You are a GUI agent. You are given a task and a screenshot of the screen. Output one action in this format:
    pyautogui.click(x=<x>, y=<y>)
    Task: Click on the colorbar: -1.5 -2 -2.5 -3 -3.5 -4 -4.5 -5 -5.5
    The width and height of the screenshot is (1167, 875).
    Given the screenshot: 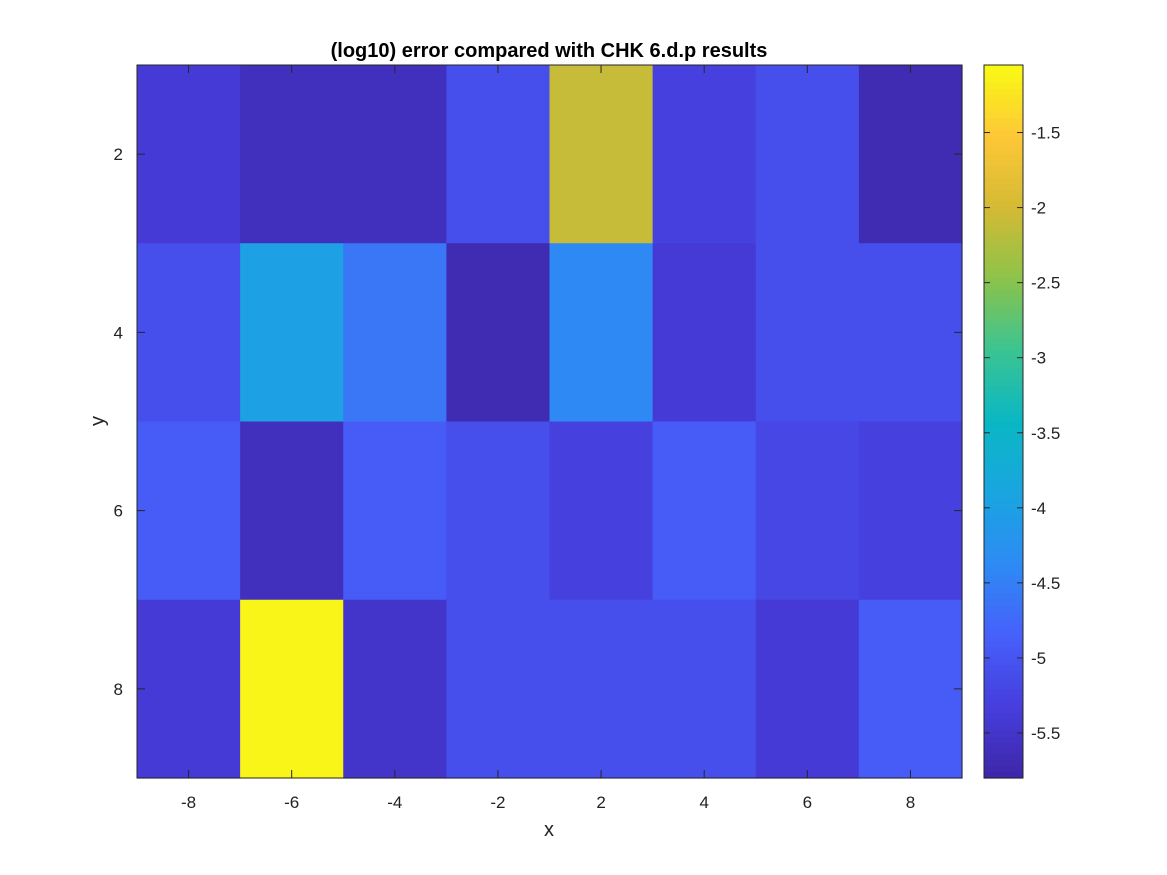 What is the action you would take?
    pyautogui.click(x=1021, y=421)
    